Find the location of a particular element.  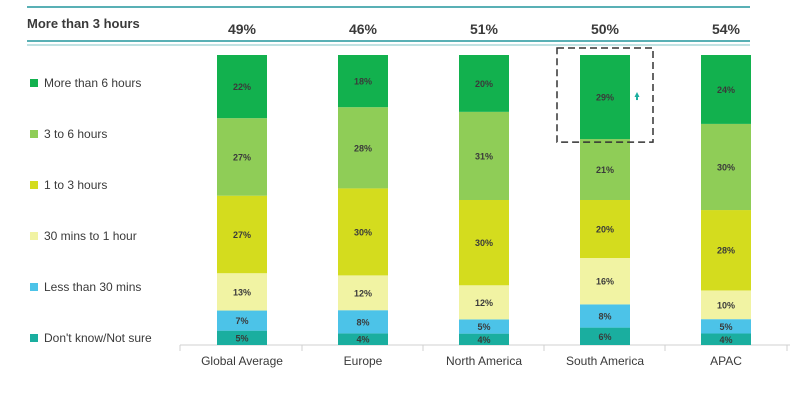

legend-item: Don't know/Not sure is located at coordinates (91, 338).